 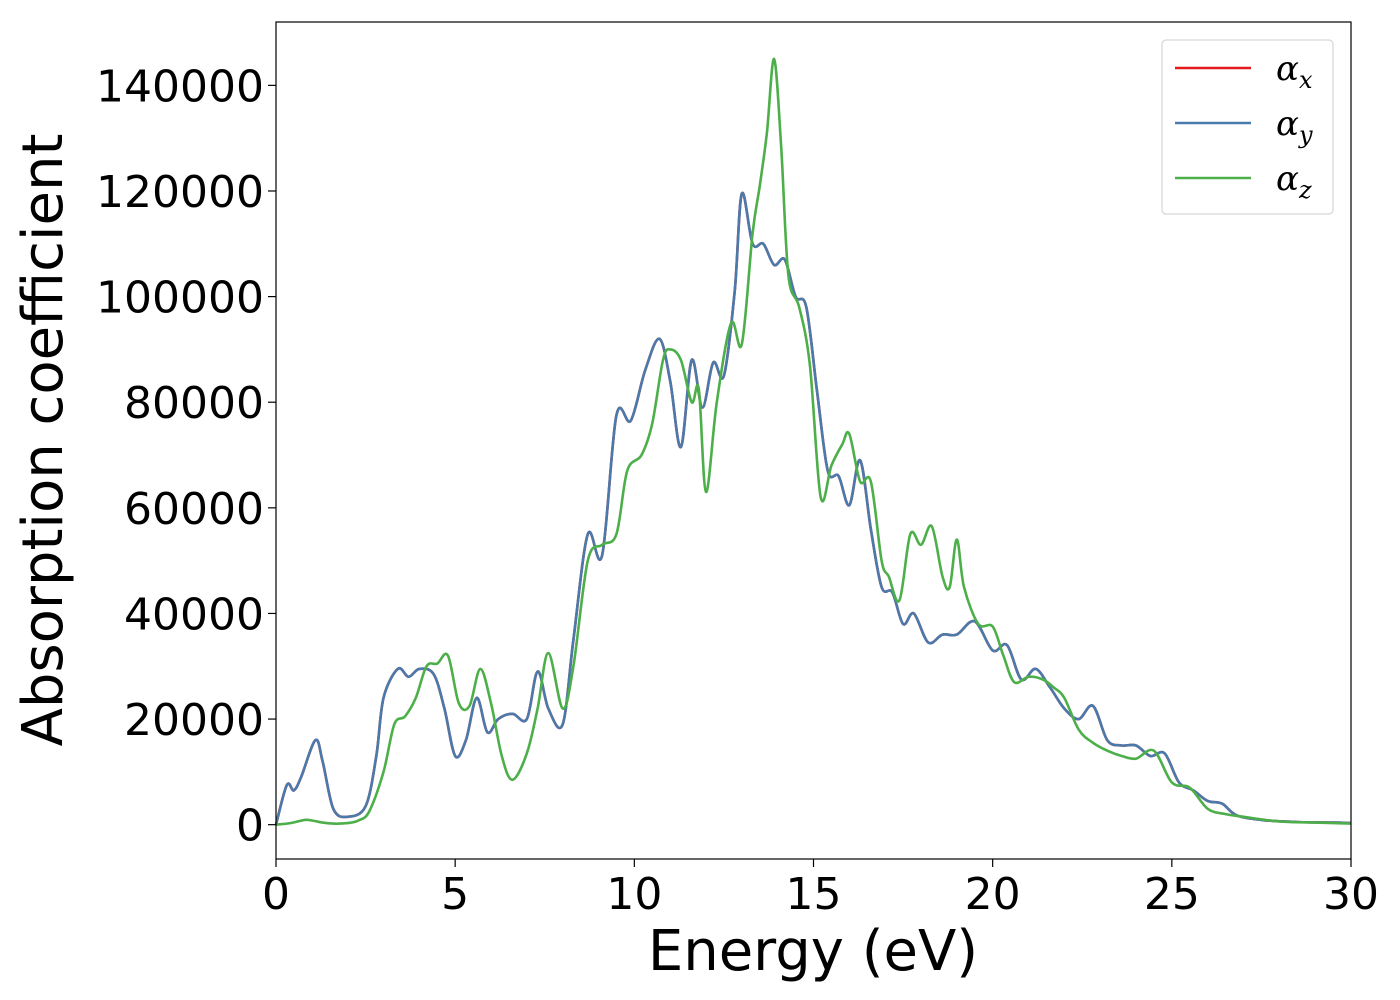 What do you see at coordinates (455, 894) in the screenshot?
I see `x-tick-label: 5` at bounding box center [455, 894].